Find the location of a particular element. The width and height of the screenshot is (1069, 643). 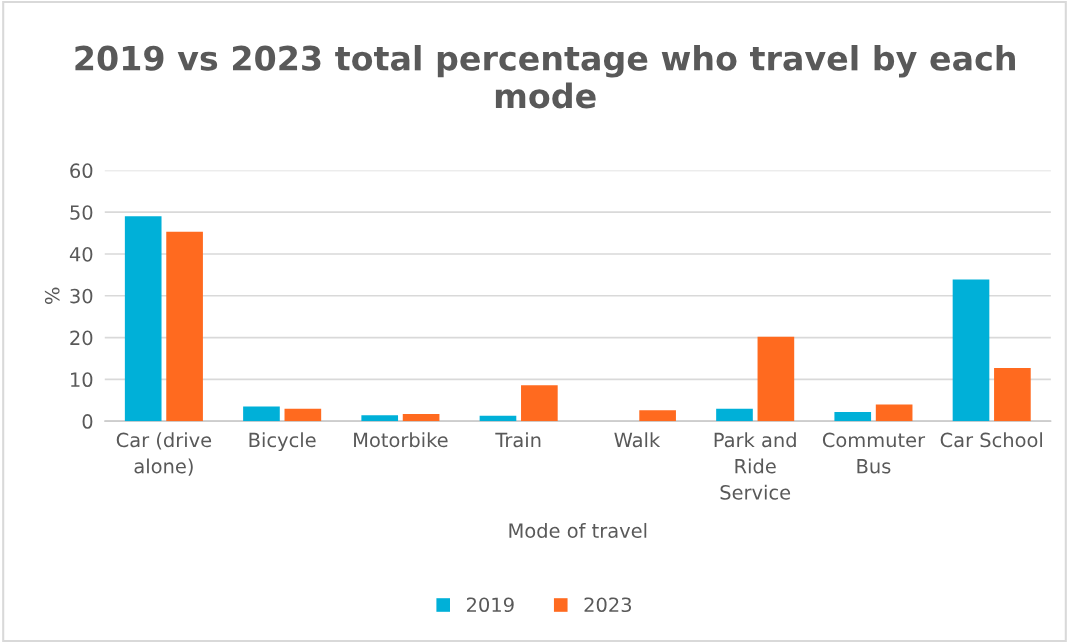

y-tick-label: 40 is located at coordinates (81, 254).